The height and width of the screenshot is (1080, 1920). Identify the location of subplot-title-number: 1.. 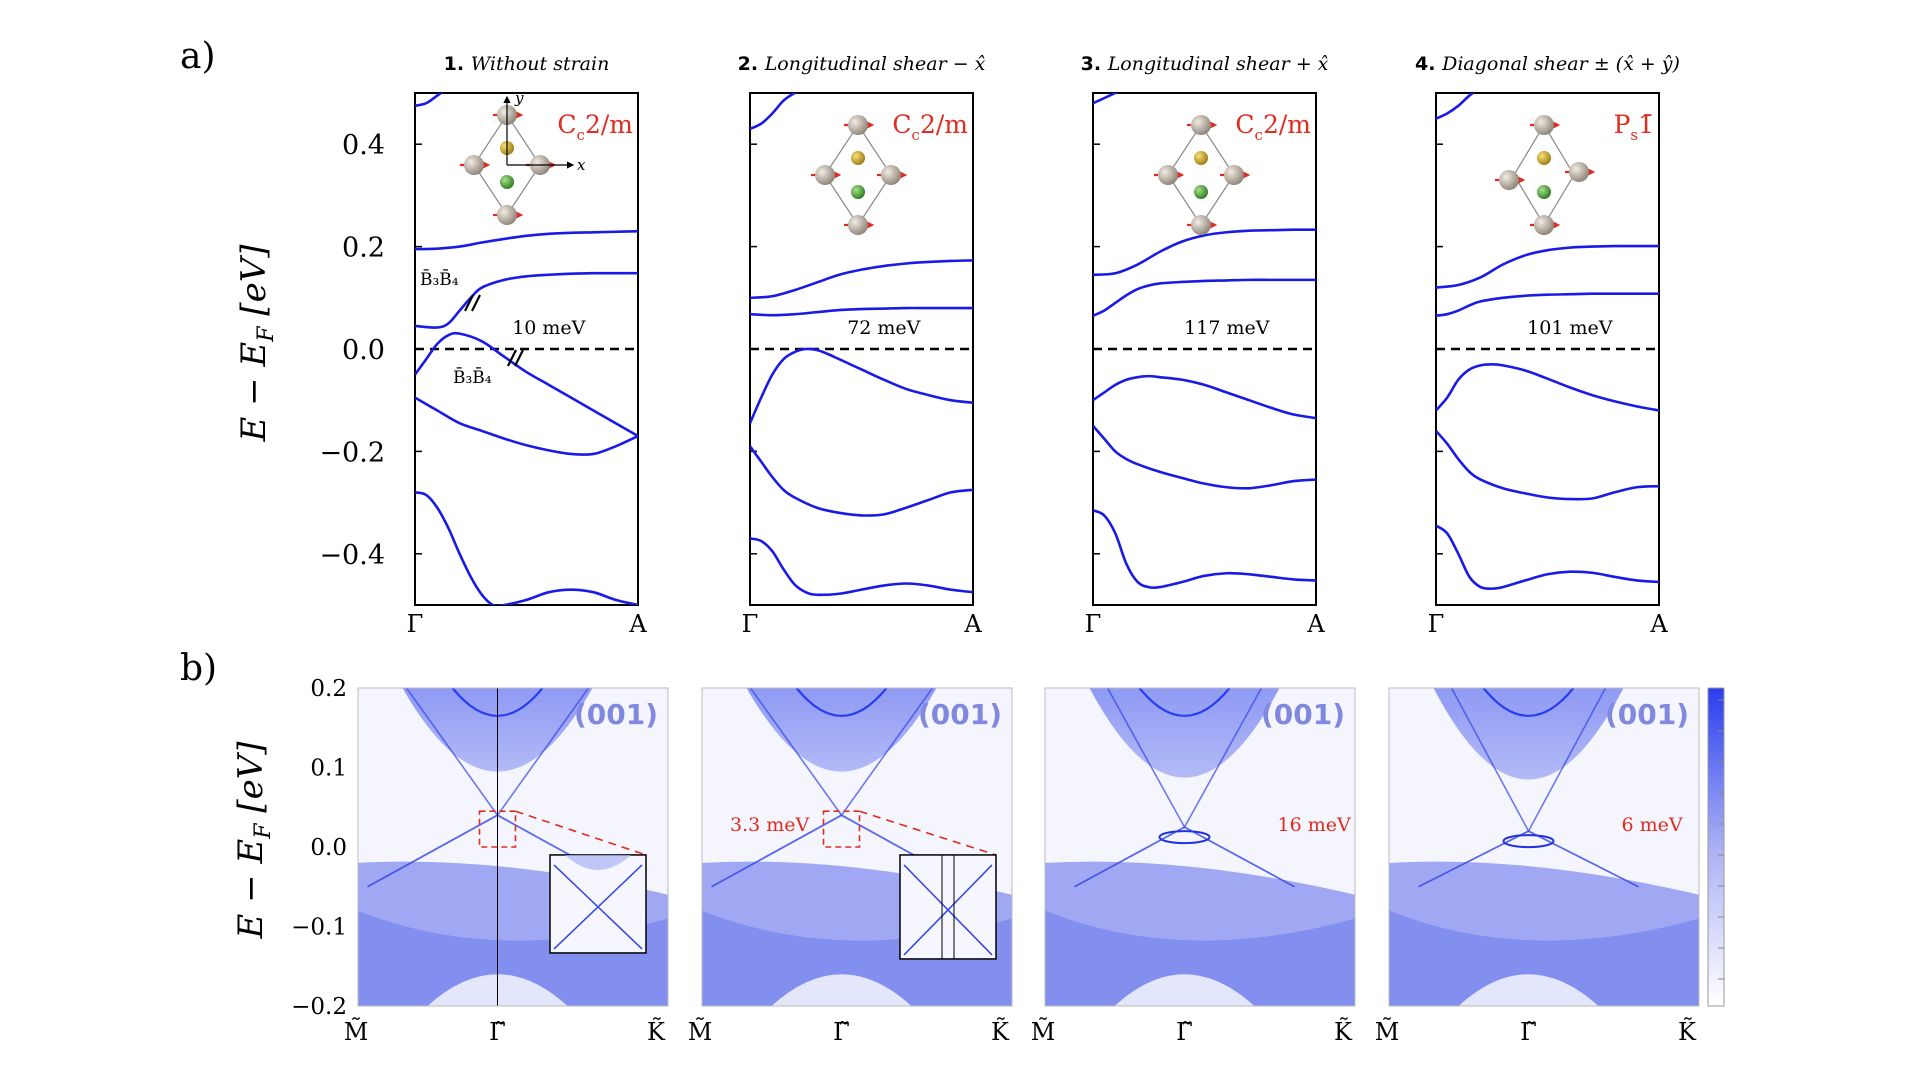
(457, 64).